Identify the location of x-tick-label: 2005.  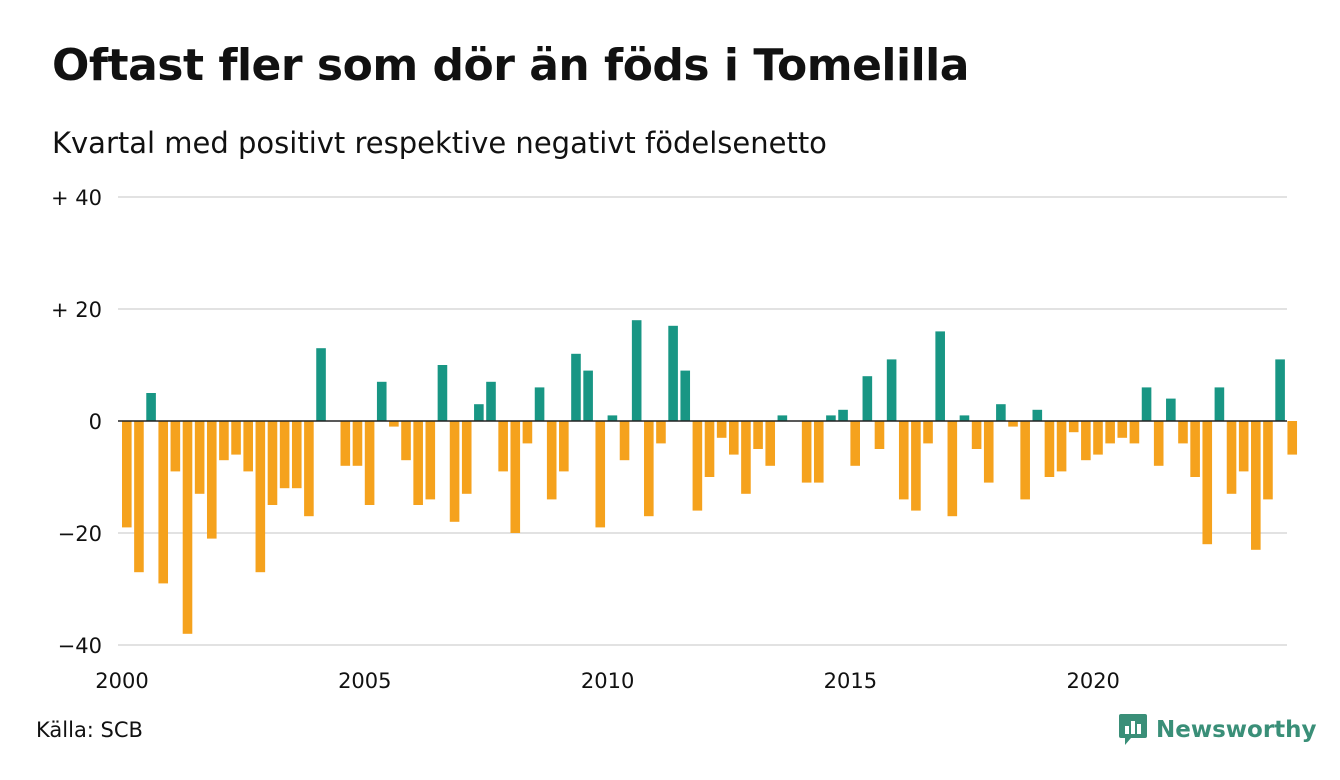
(364, 681).